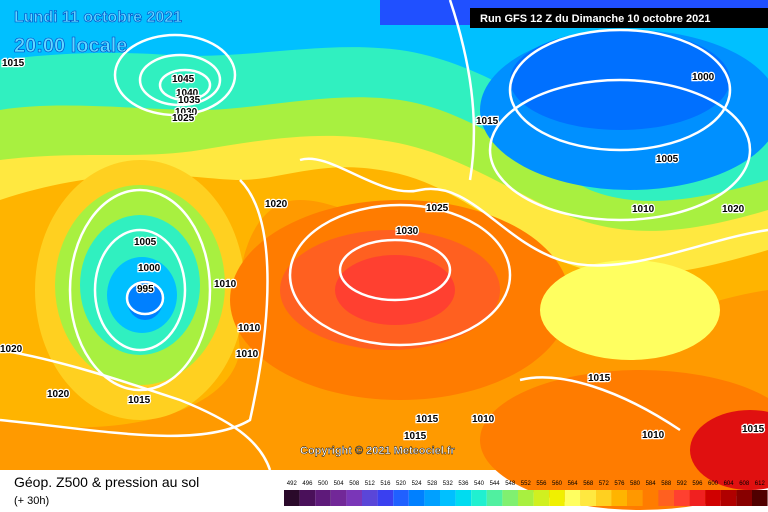 This screenshot has width=768, height=512. Describe the element at coordinates (448, 484) in the screenshot. I see `scale-label: 532` at that location.